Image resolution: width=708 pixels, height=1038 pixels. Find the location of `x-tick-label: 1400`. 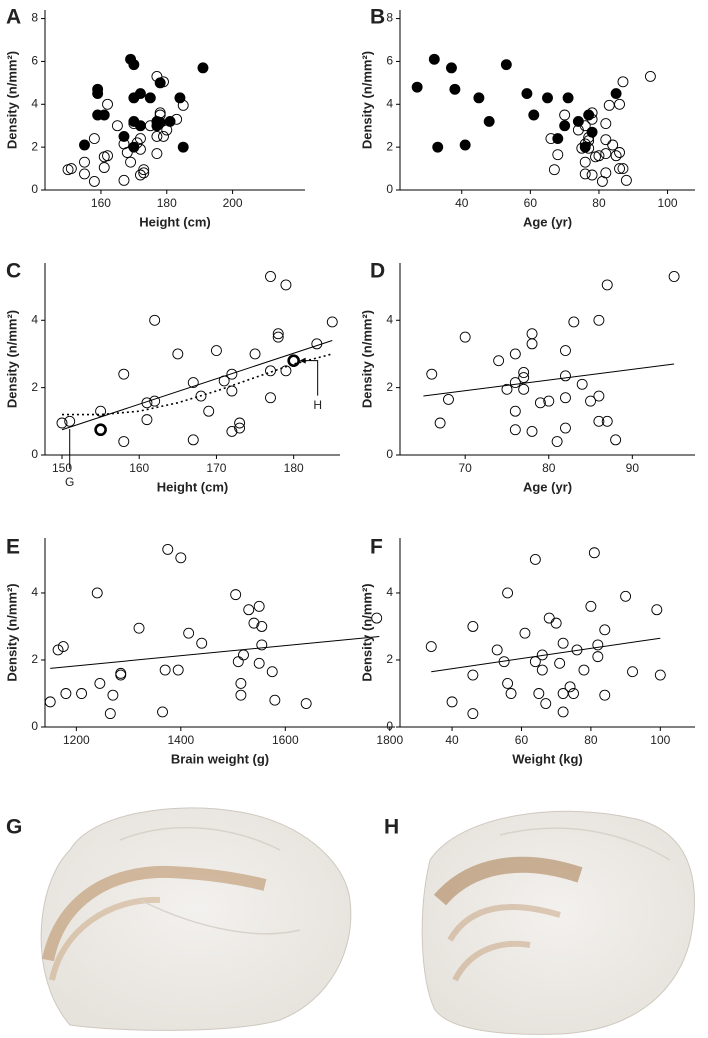

x-tick-label: 1400 is located at coordinates (180, 740).